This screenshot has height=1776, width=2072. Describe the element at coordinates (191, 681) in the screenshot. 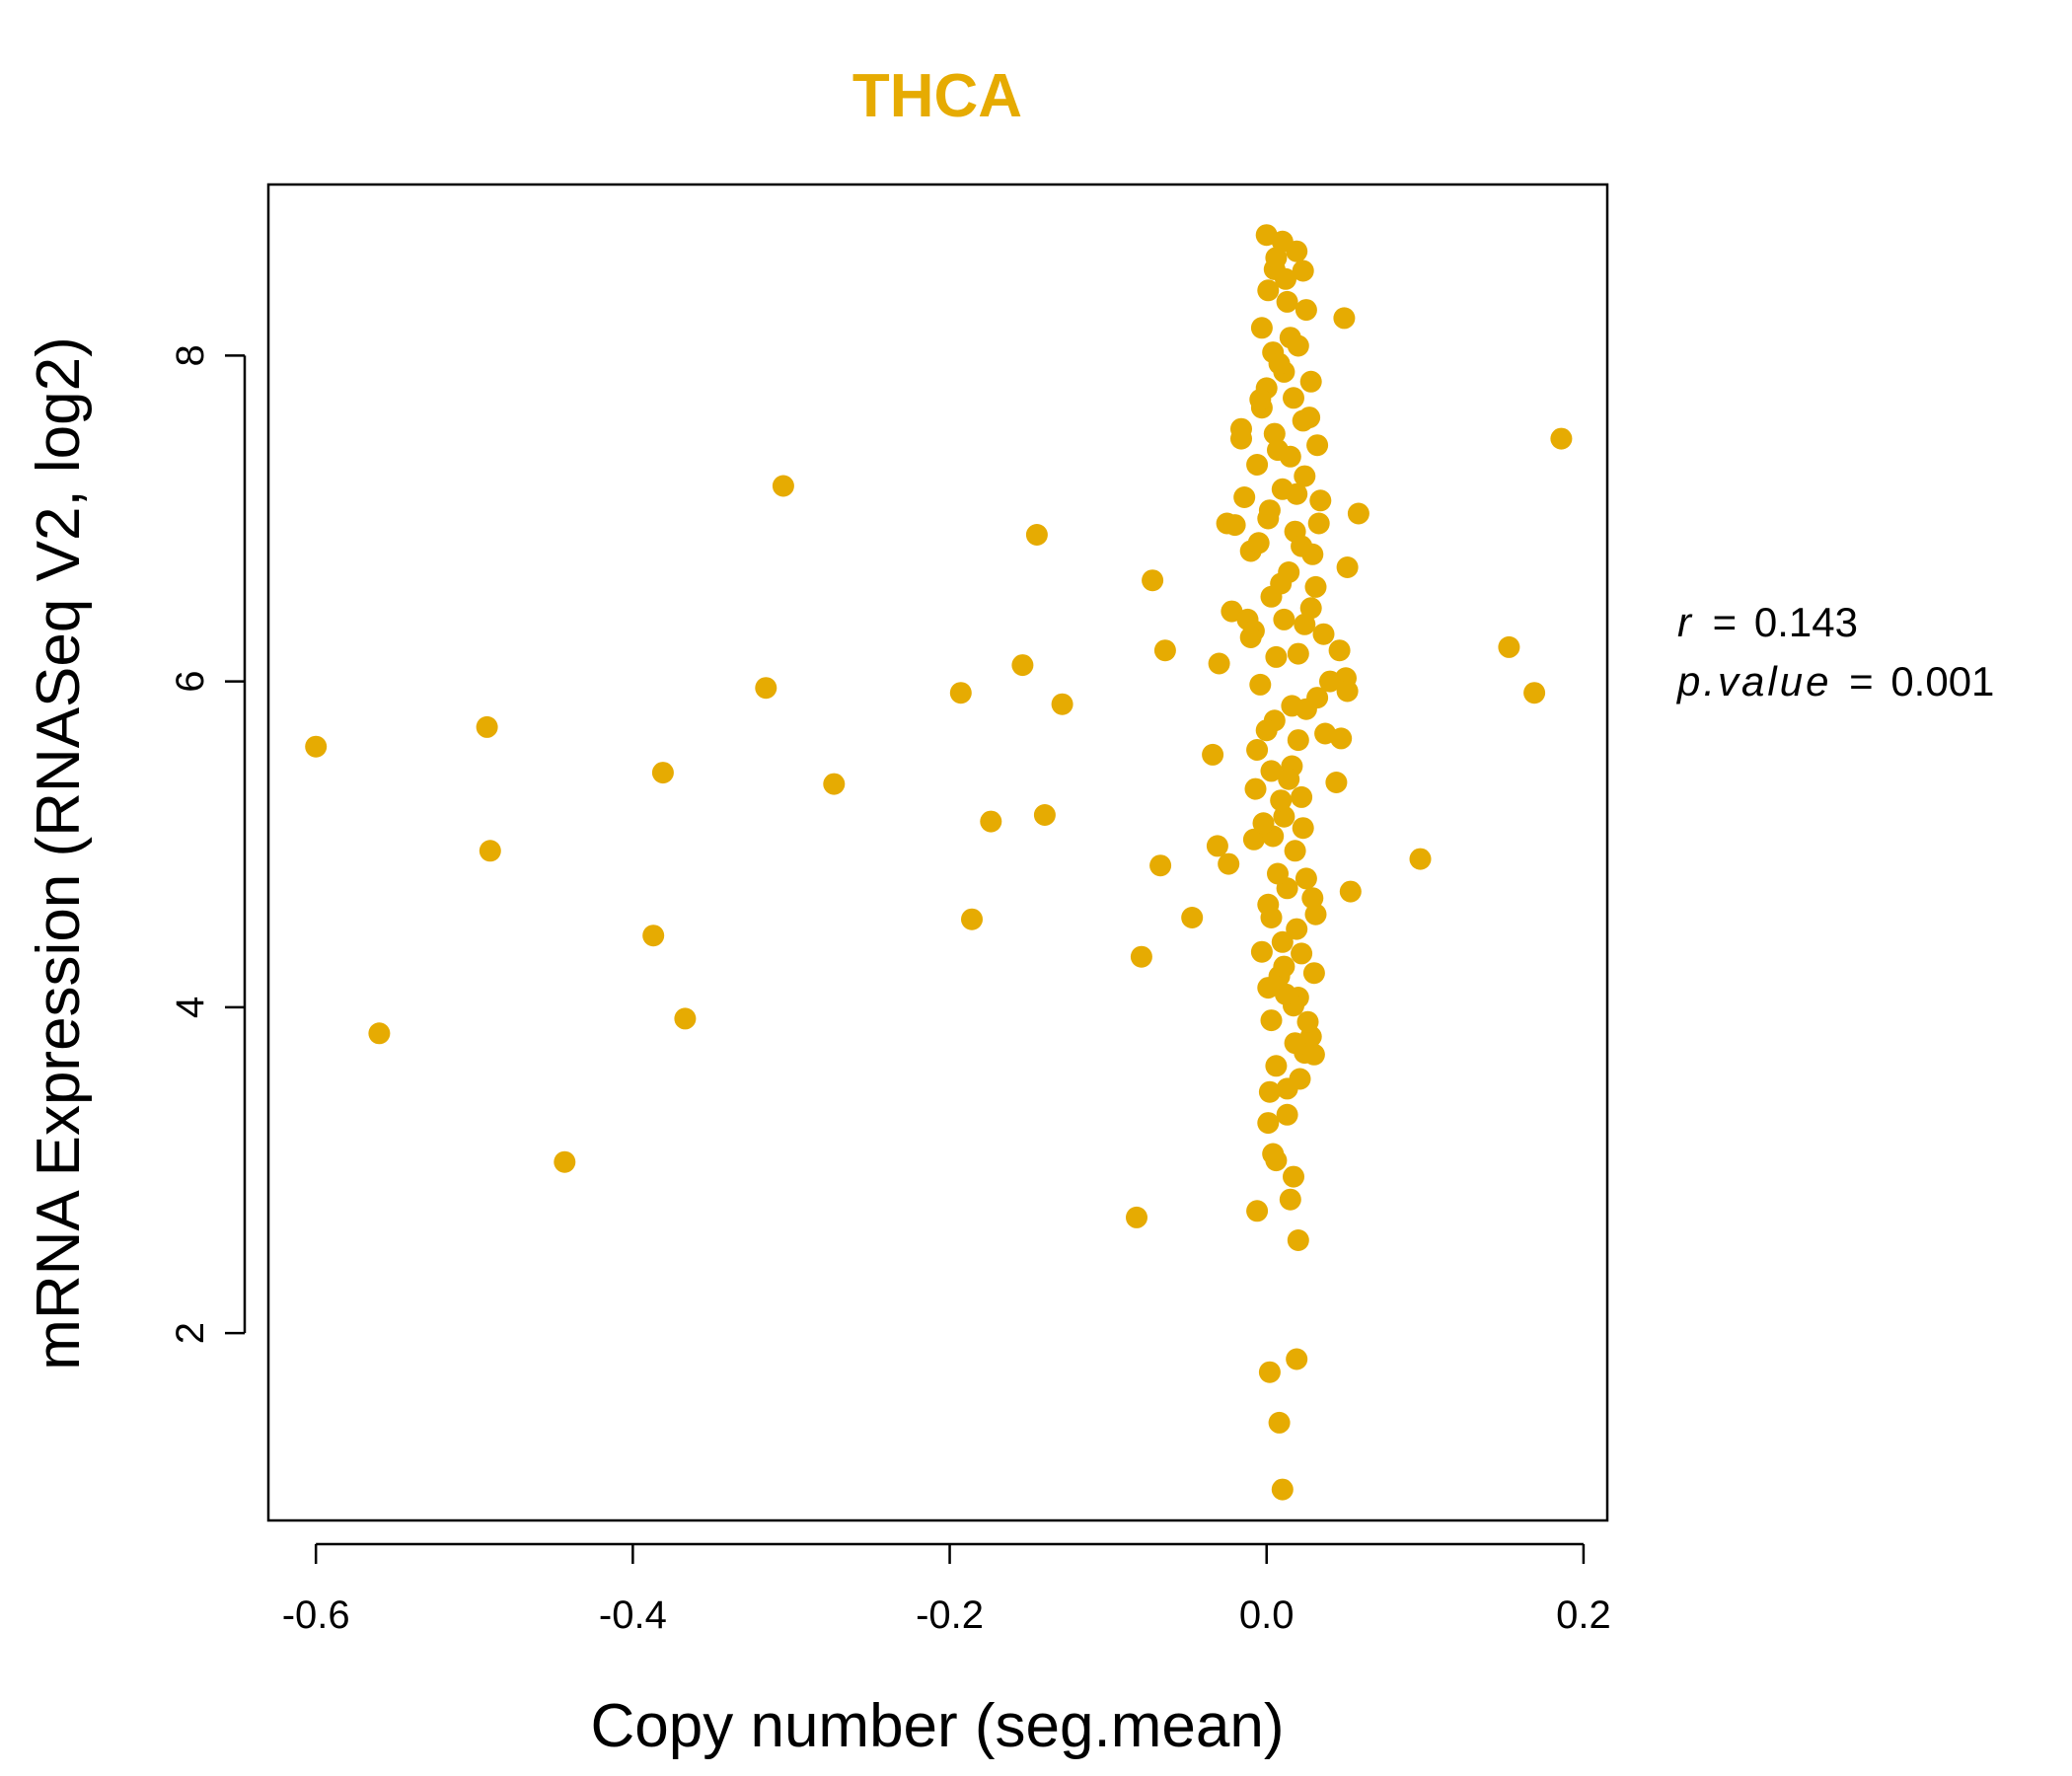

I see `y-tick-label-2: 6` at that location.